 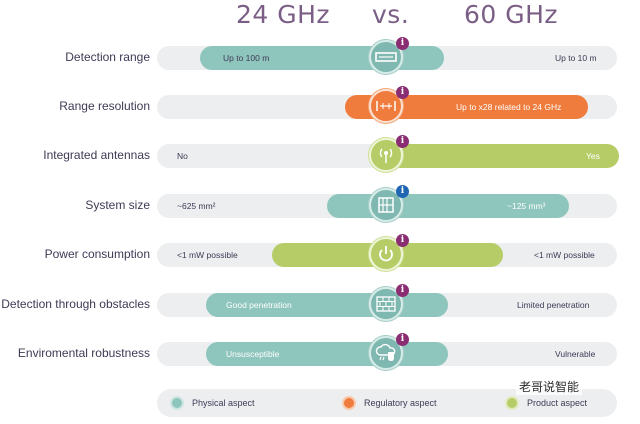 What do you see at coordinates (96, 155) in the screenshot?
I see `row-label: Integrated antennas` at bounding box center [96, 155].